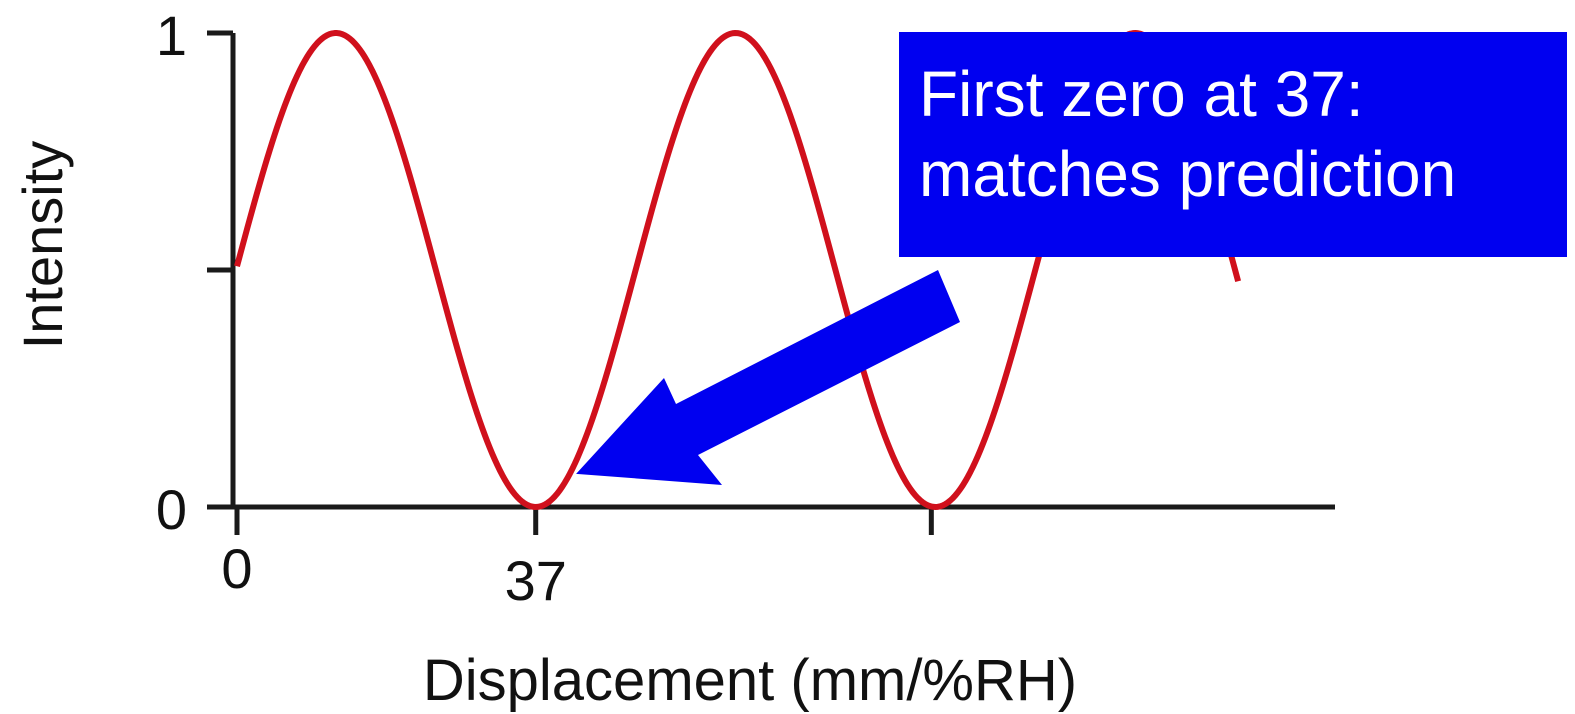 The image size is (1575, 714). Describe the element at coordinates (171, 35) in the screenshot. I see `y-tick-label: 1` at that location.